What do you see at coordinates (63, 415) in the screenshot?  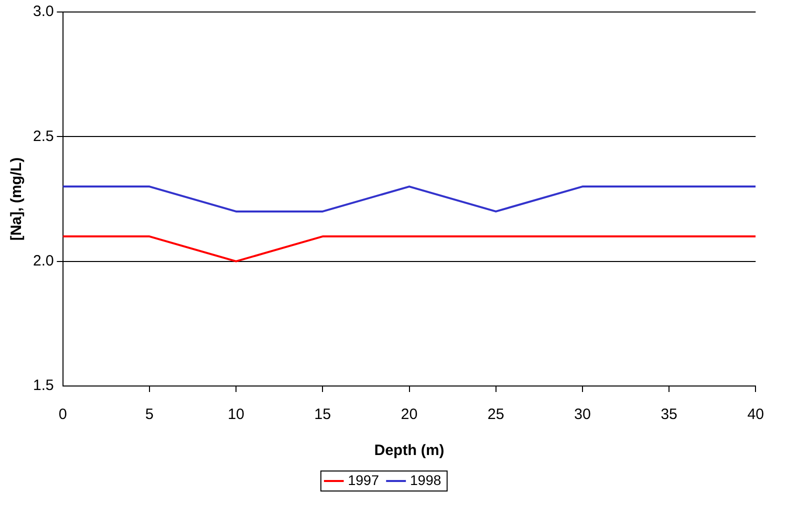 I see `x-tick-label: 0` at bounding box center [63, 415].